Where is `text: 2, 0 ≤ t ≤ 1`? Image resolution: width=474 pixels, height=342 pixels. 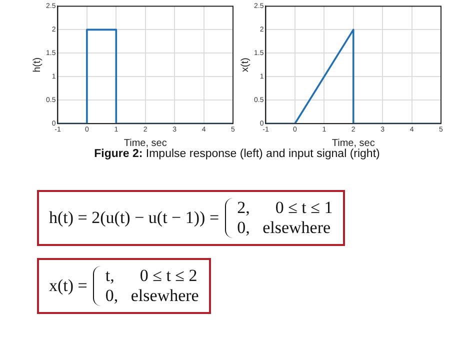 text: 2, 0 ≤ t ≤ 1 is located at coordinates (285, 208).